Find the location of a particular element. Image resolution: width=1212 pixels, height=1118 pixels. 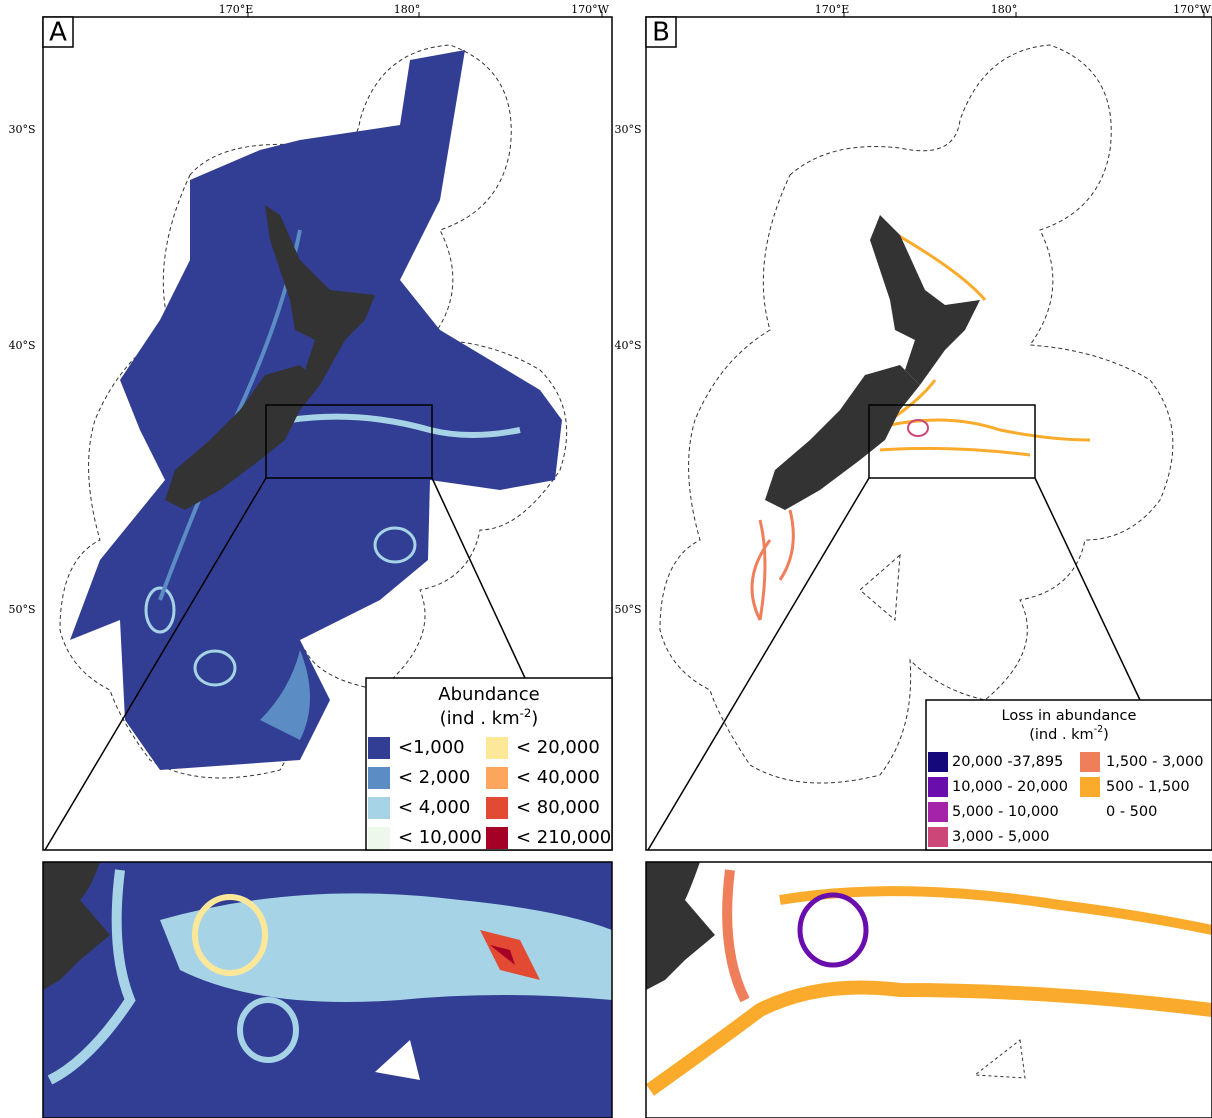

legend-label: 5,000 - 10,000 is located at coordinates (1005, 812).